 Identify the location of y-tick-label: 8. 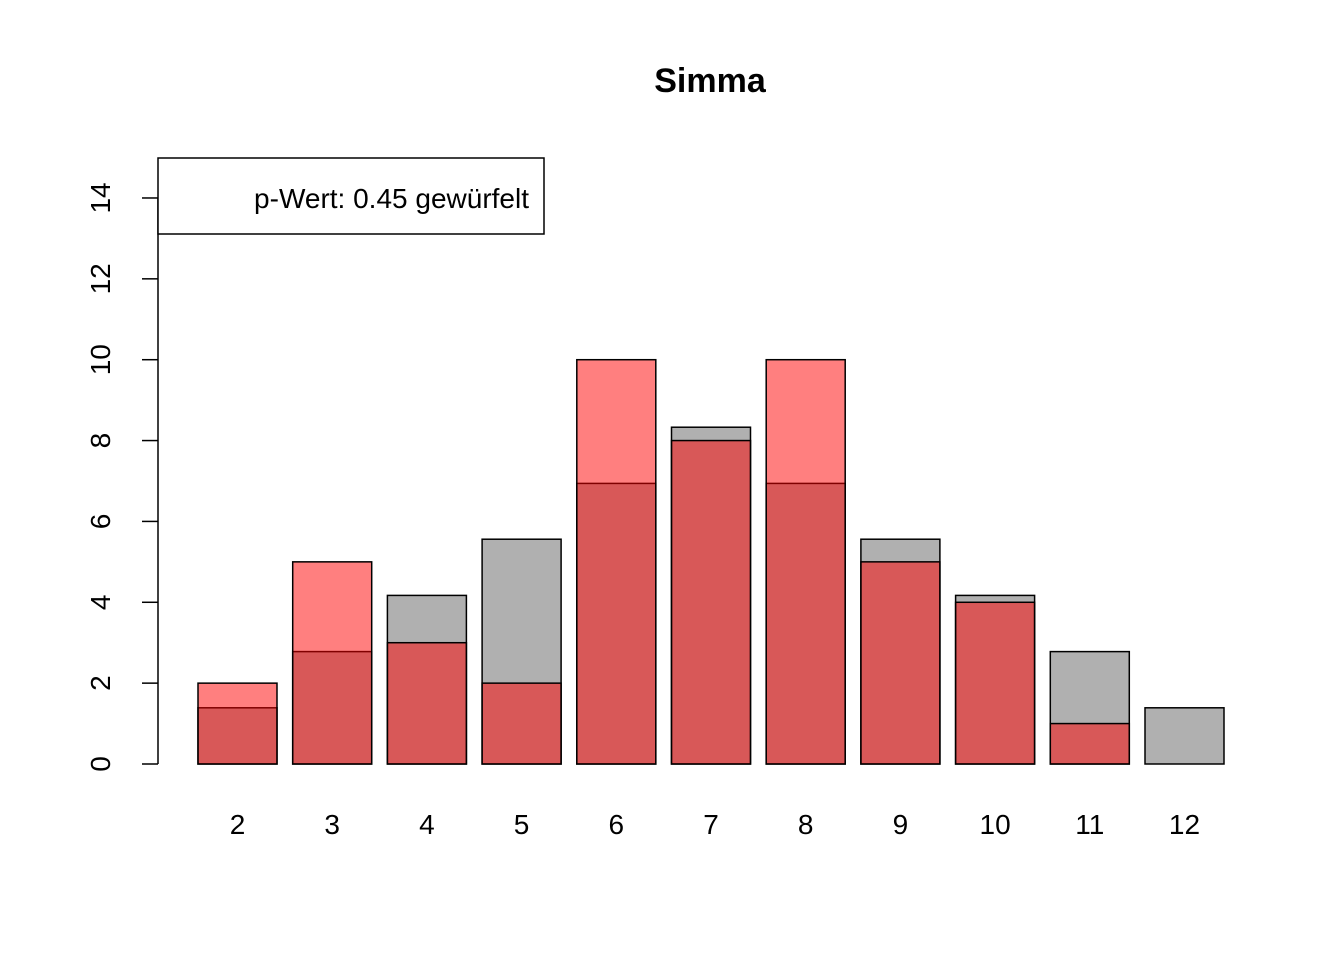
(100, 441).